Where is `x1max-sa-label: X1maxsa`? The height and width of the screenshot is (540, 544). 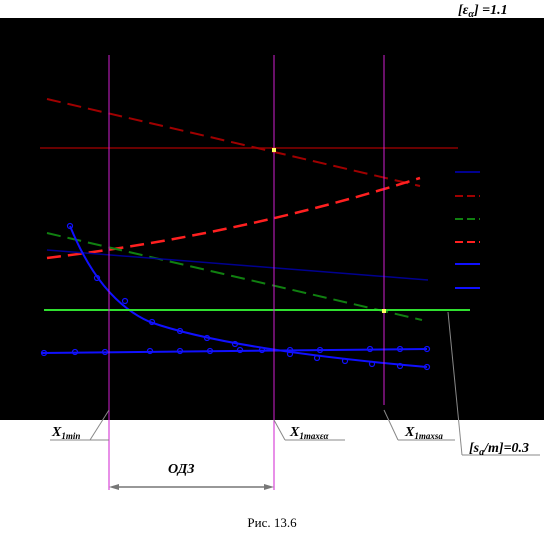
x1max-sa-label: X1maxsa is located at coordinates (423, 433).